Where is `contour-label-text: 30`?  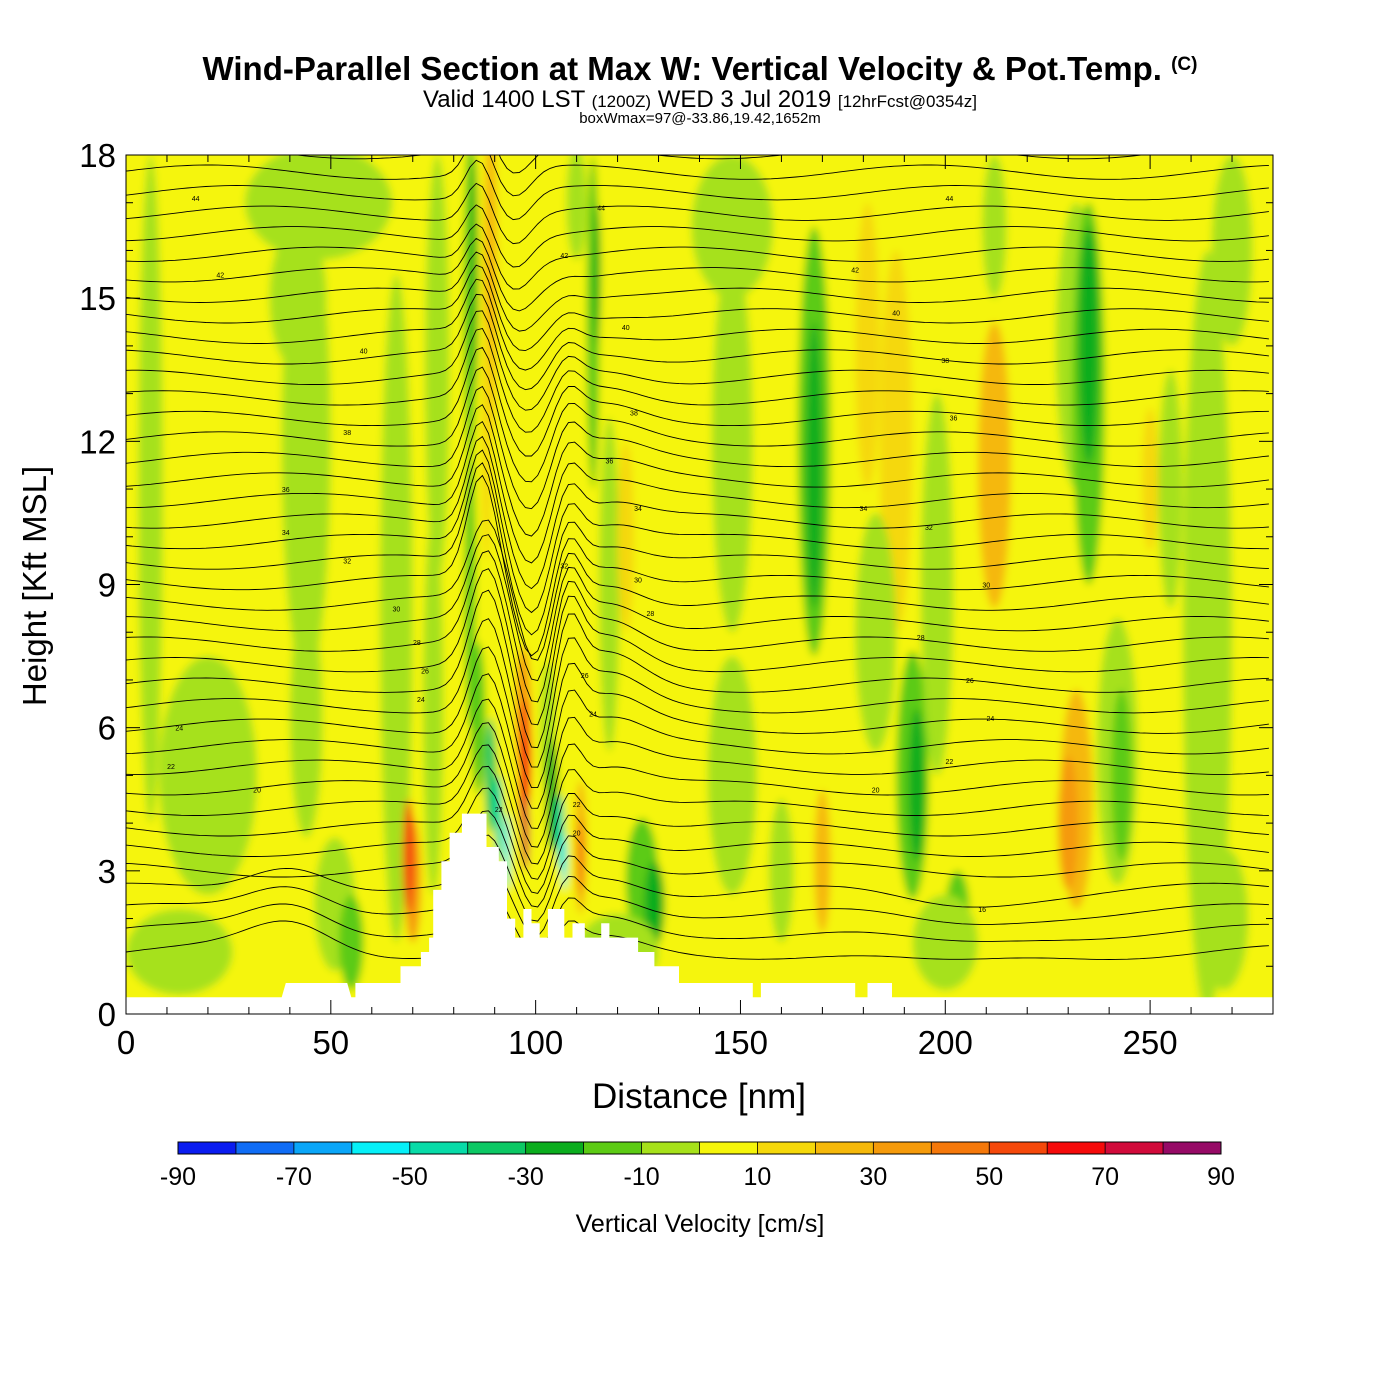
contour-label-text: 30 is located at coordinates (986, 586).